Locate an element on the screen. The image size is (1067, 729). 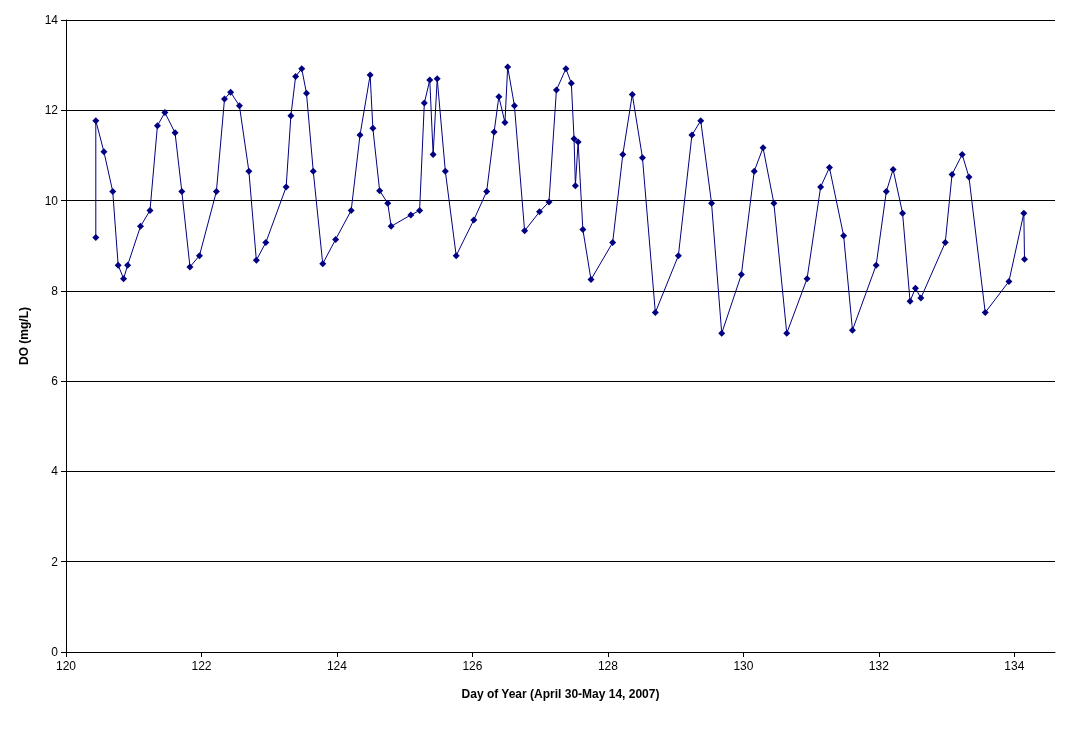
x-tick-label: 120 is located at coordinates (66, 666).